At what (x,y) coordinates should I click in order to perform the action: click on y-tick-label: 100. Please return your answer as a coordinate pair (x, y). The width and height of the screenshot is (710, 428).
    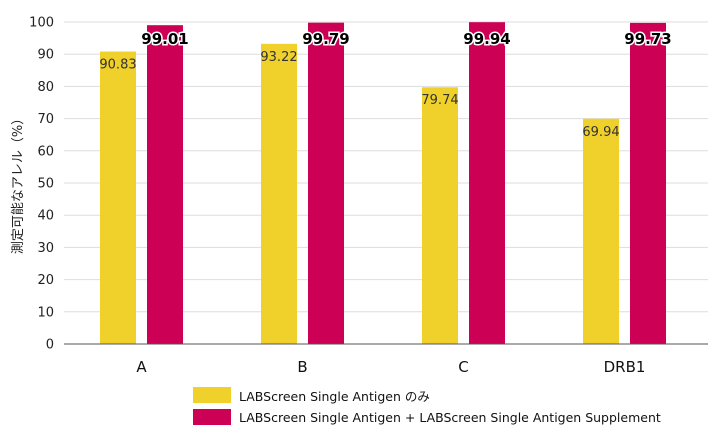
    Looking at the image, I should click on (41, 23).